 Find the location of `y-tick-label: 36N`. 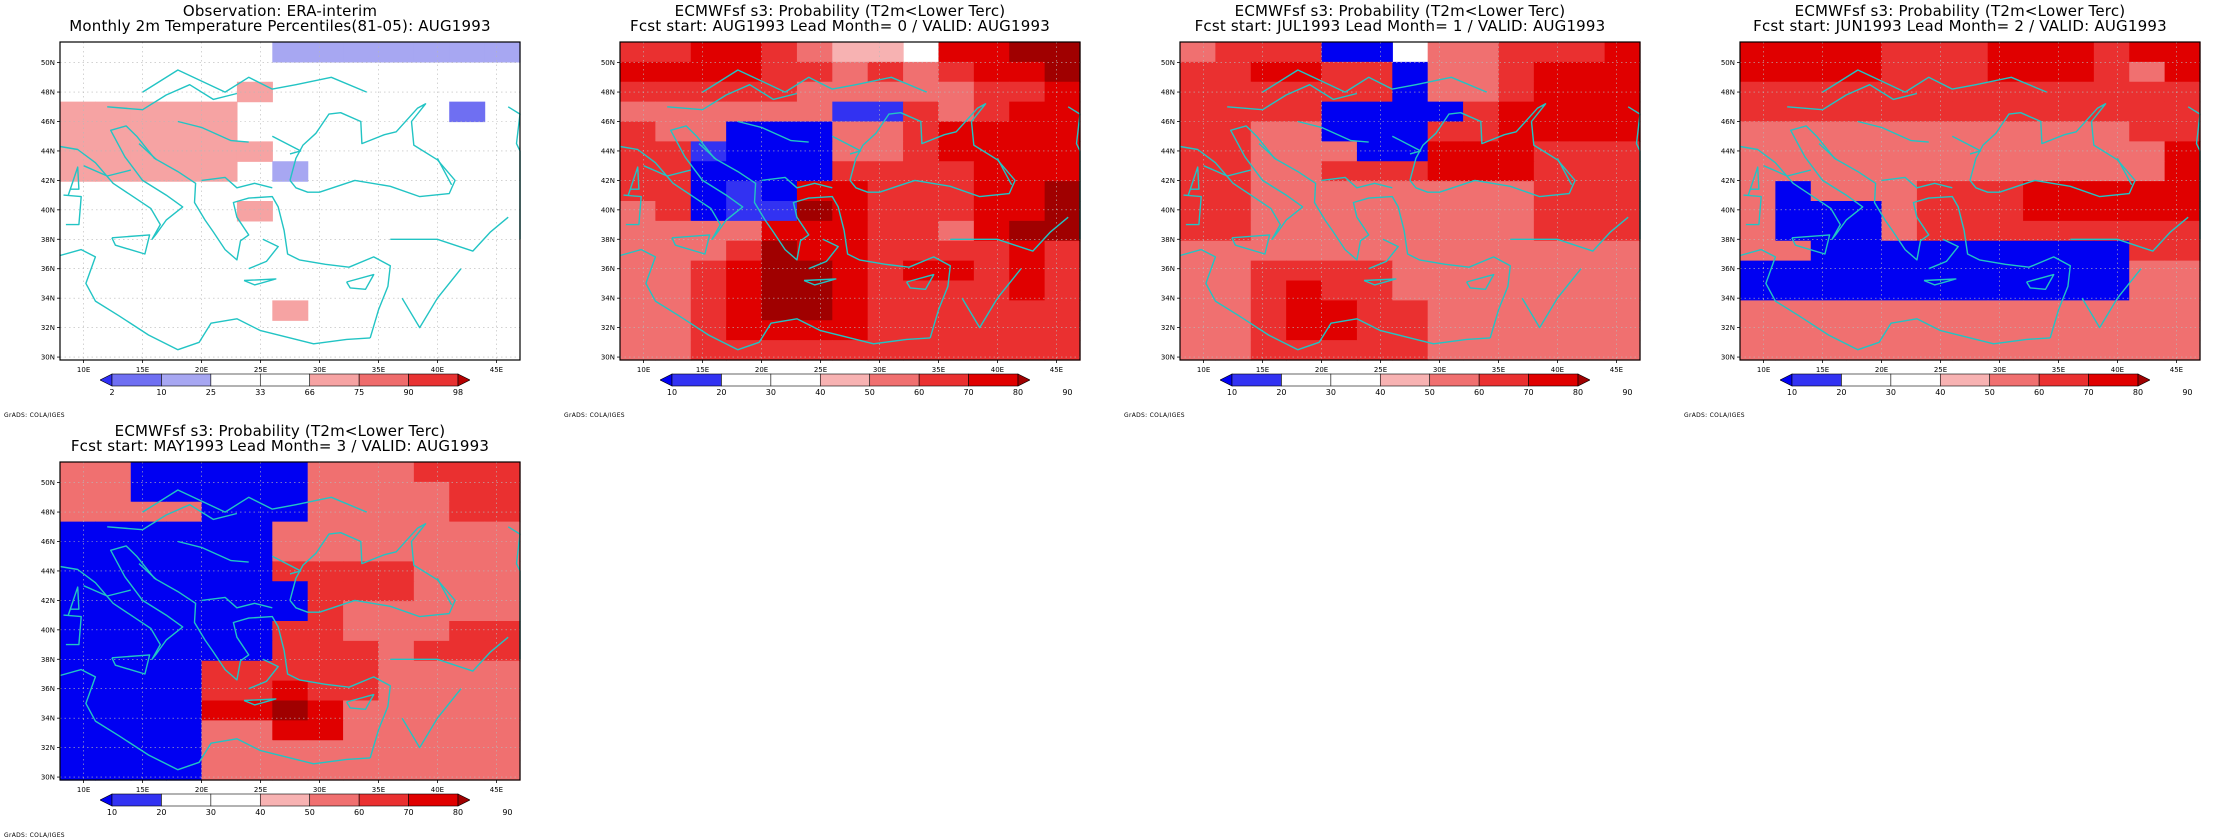

y-tick-label: 36N is located at coordinates (608, 269).